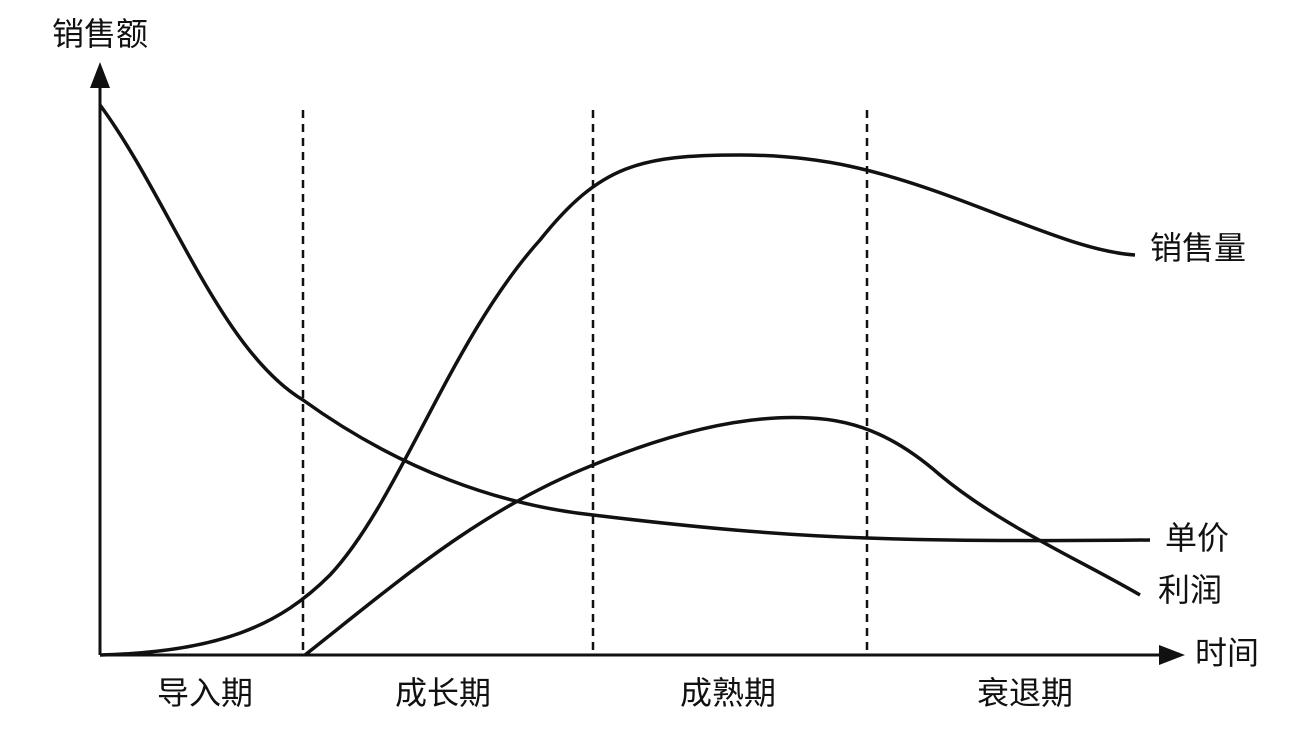 This screenshot has width=1298, height=739. What do you see at coordinates (1172, 655) in the screenshot?
I see `x-axis-arrow` at bounding box center [1172, 655].